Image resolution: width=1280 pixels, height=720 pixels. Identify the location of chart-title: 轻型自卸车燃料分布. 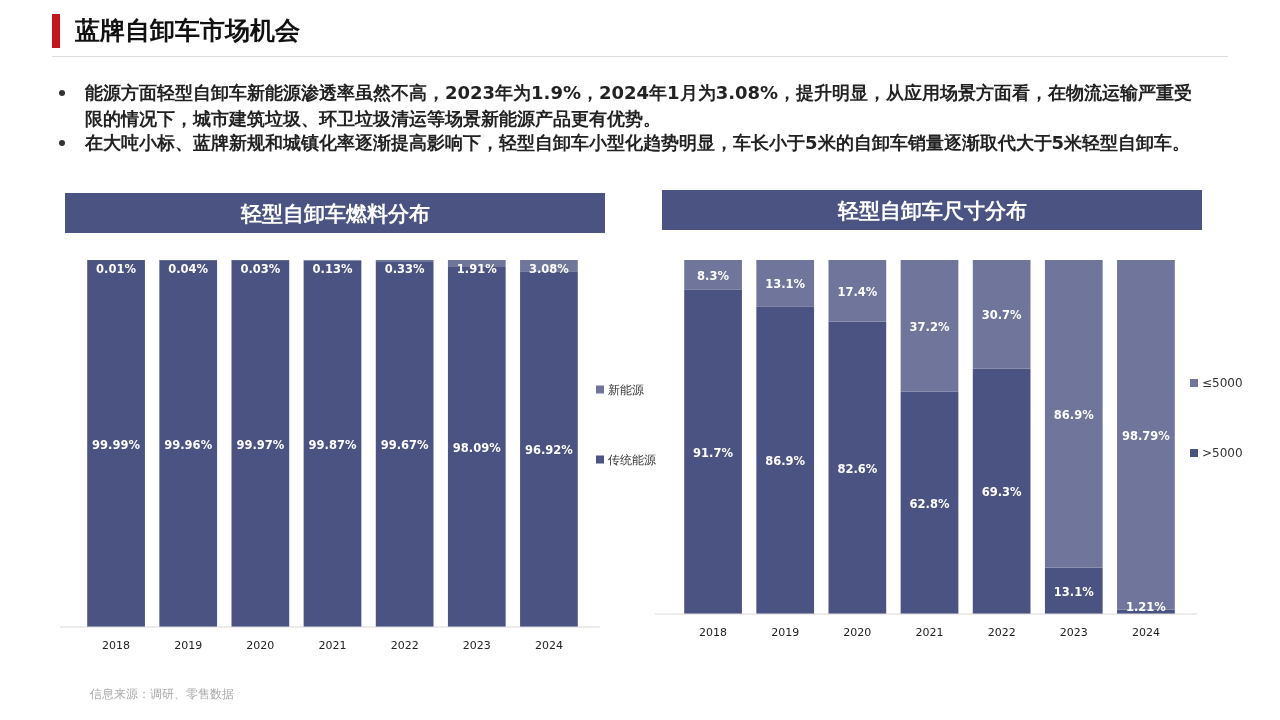
(334, 214).